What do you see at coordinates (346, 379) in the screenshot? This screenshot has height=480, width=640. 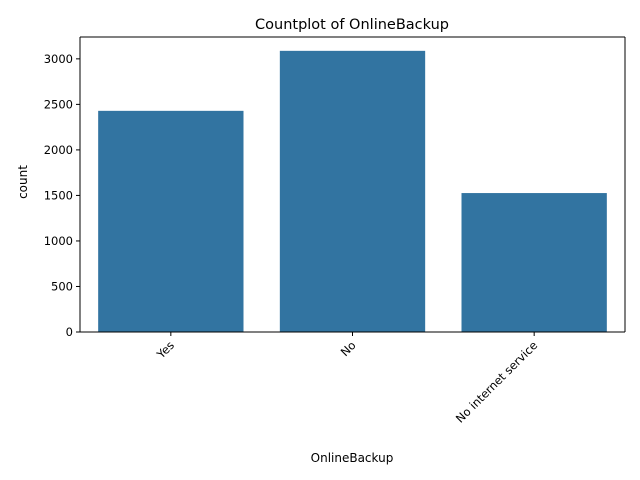 I see `x-axis-ticks: Yes No No internet service` at bounding box center [346, 379].